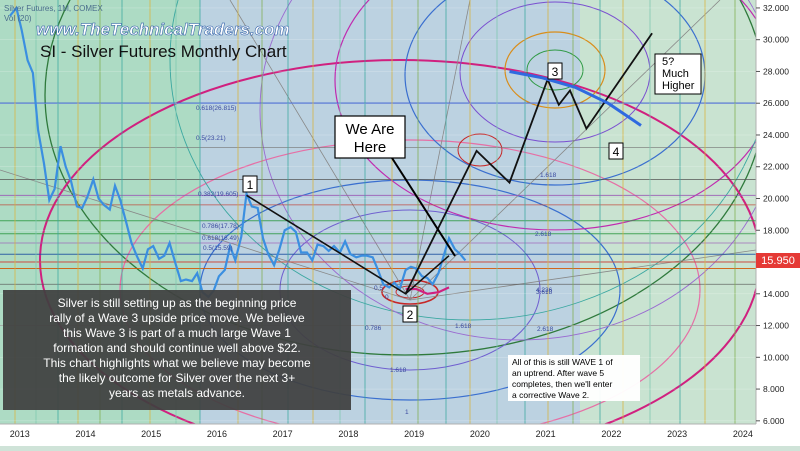  What do you see at coordinates (427, 290) in the screenshot?
I see `magenta-base-line` at bounding box center [427, 290].